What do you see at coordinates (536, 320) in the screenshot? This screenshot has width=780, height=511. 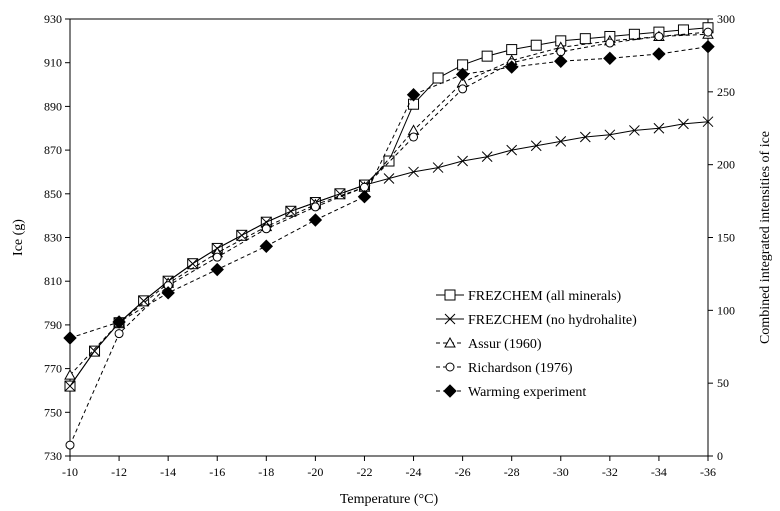 I see `legend-item: FREZCHEM (no hydrohalite)` at bounding box center [536, 320].